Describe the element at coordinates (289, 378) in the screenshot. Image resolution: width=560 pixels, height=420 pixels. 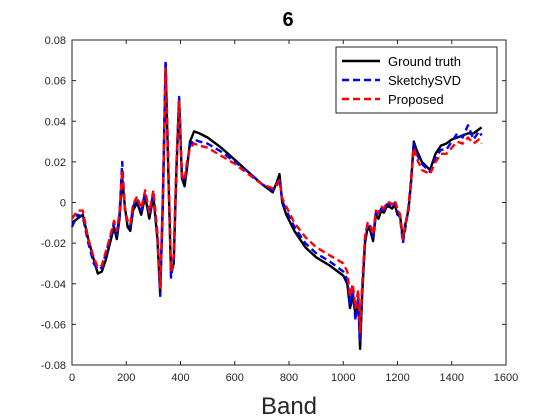
I see `x-tick-label: 800` at that location.